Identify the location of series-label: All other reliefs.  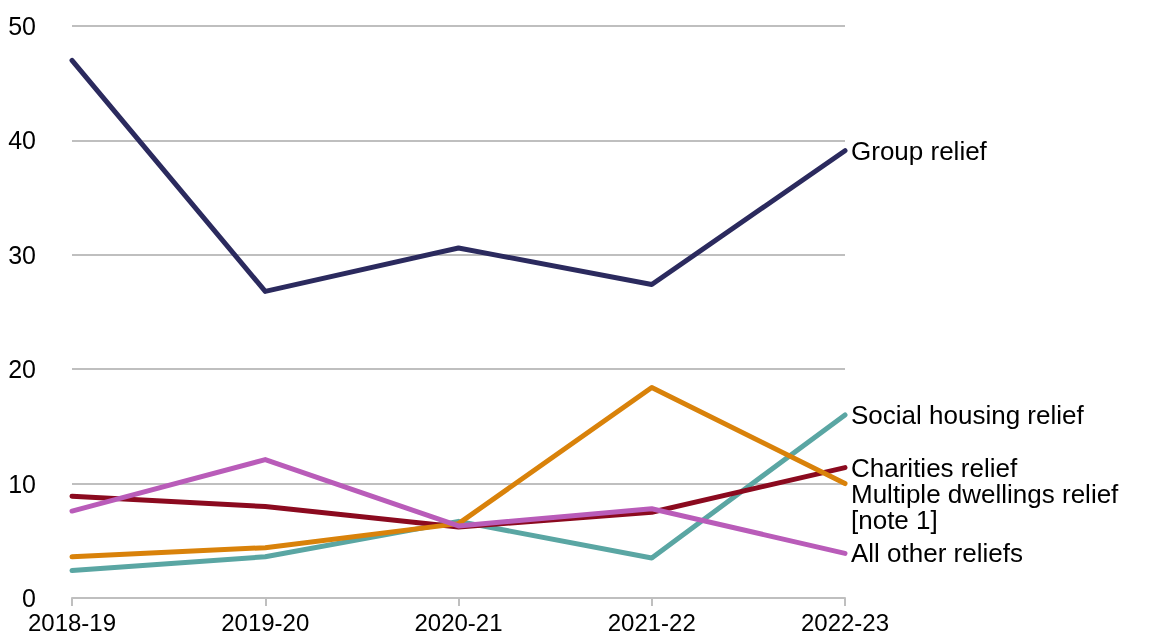
(937, 553).